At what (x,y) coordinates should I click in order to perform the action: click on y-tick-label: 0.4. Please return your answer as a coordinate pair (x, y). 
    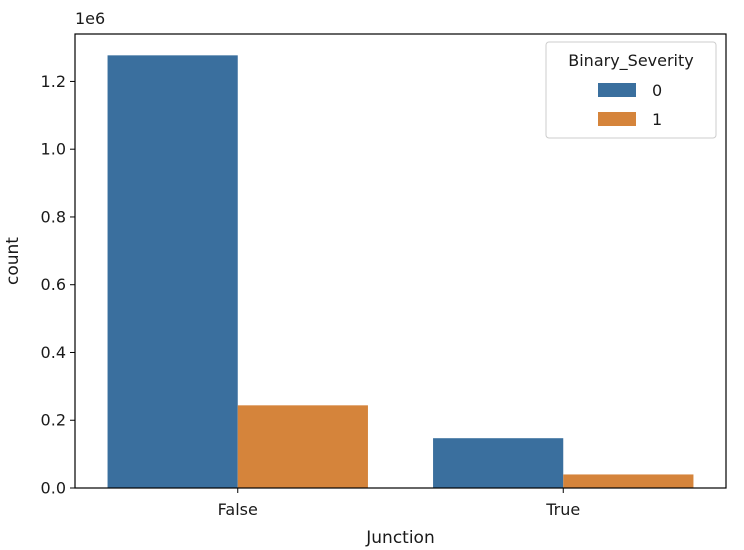
    Looking at the image, I should click on (53, 352).